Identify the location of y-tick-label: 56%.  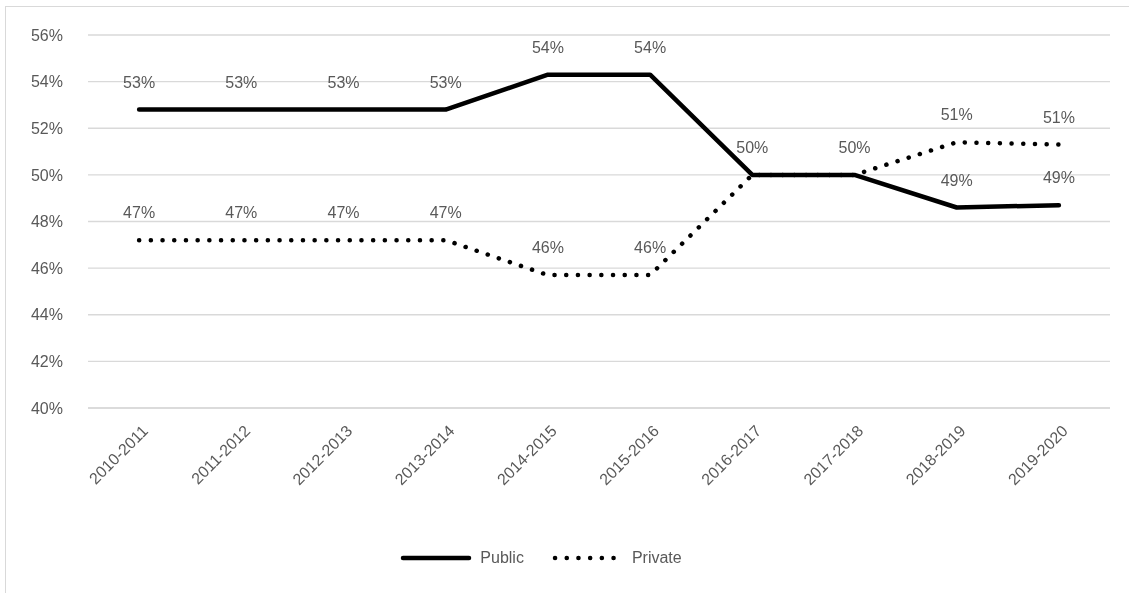
(46, 35).